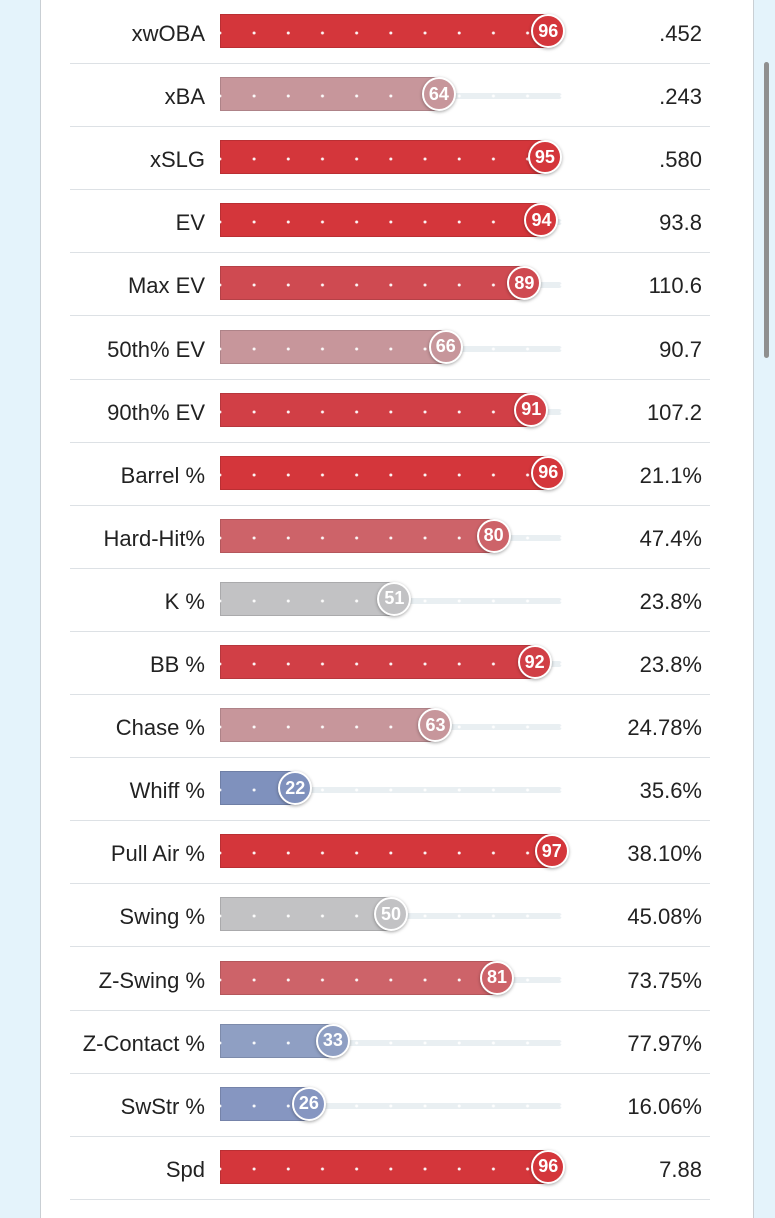  What do you see at coordinates (394, 598) in the screenshot?
I see `percentile-bubble: 51` at bounding box center [394, 598].